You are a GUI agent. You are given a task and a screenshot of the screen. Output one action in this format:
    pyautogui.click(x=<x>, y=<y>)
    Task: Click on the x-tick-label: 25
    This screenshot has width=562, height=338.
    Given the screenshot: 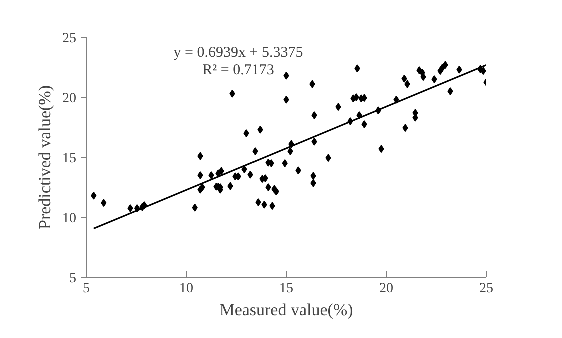 What is the action you would take?
    pyautogui.click(x=487, y=289)
    